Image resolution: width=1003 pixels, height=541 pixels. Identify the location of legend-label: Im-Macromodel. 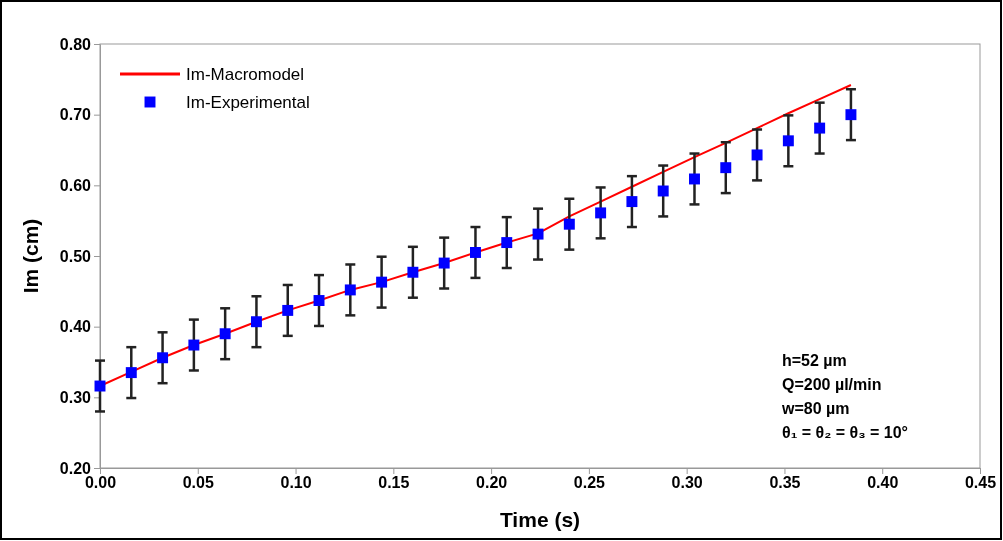
(245, 74).